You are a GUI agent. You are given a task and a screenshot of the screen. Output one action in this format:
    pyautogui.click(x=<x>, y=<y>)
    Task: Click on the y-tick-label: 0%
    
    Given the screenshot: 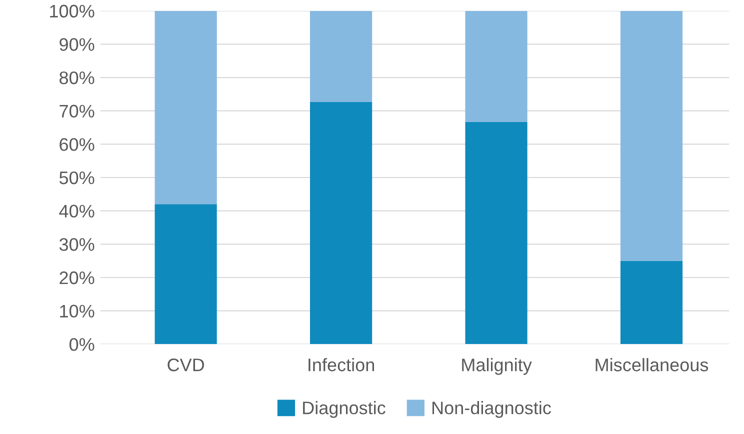 What is the action you would take?
    pyautogui.click(x=81, y=344)
    